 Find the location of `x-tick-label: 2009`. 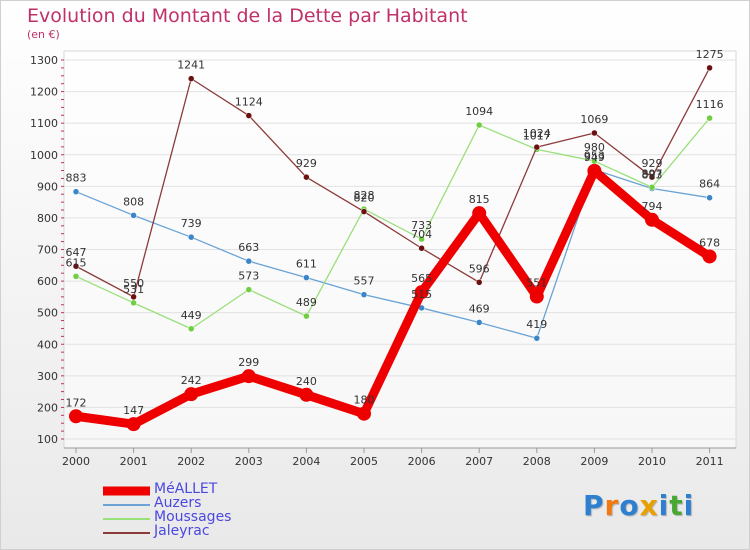

x-tick-label: 2009 is located at coordinates (594, 461).